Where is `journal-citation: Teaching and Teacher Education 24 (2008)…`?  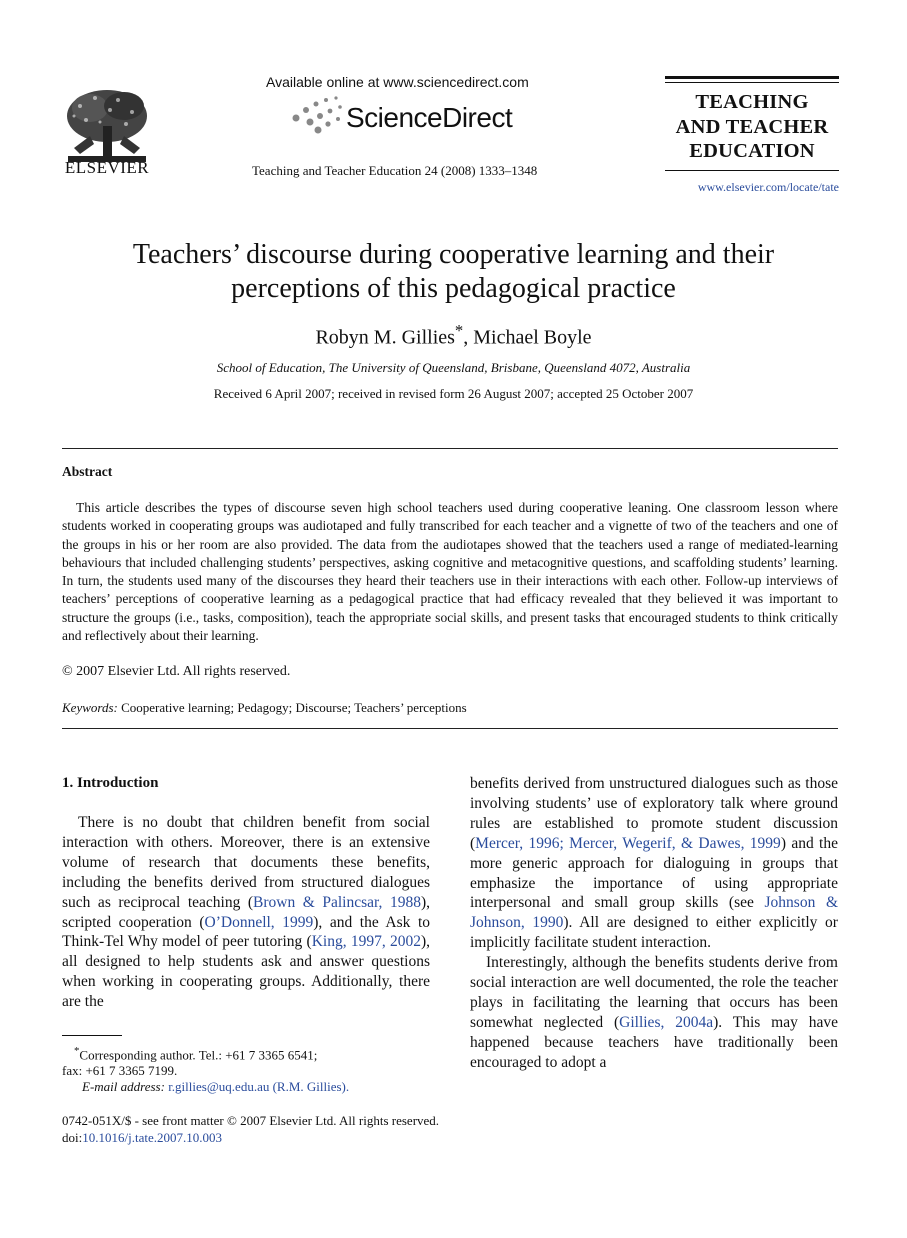 journal-citation: Teaching and Teacher Education 24 (2008)… is located at coordinates (395, 170).